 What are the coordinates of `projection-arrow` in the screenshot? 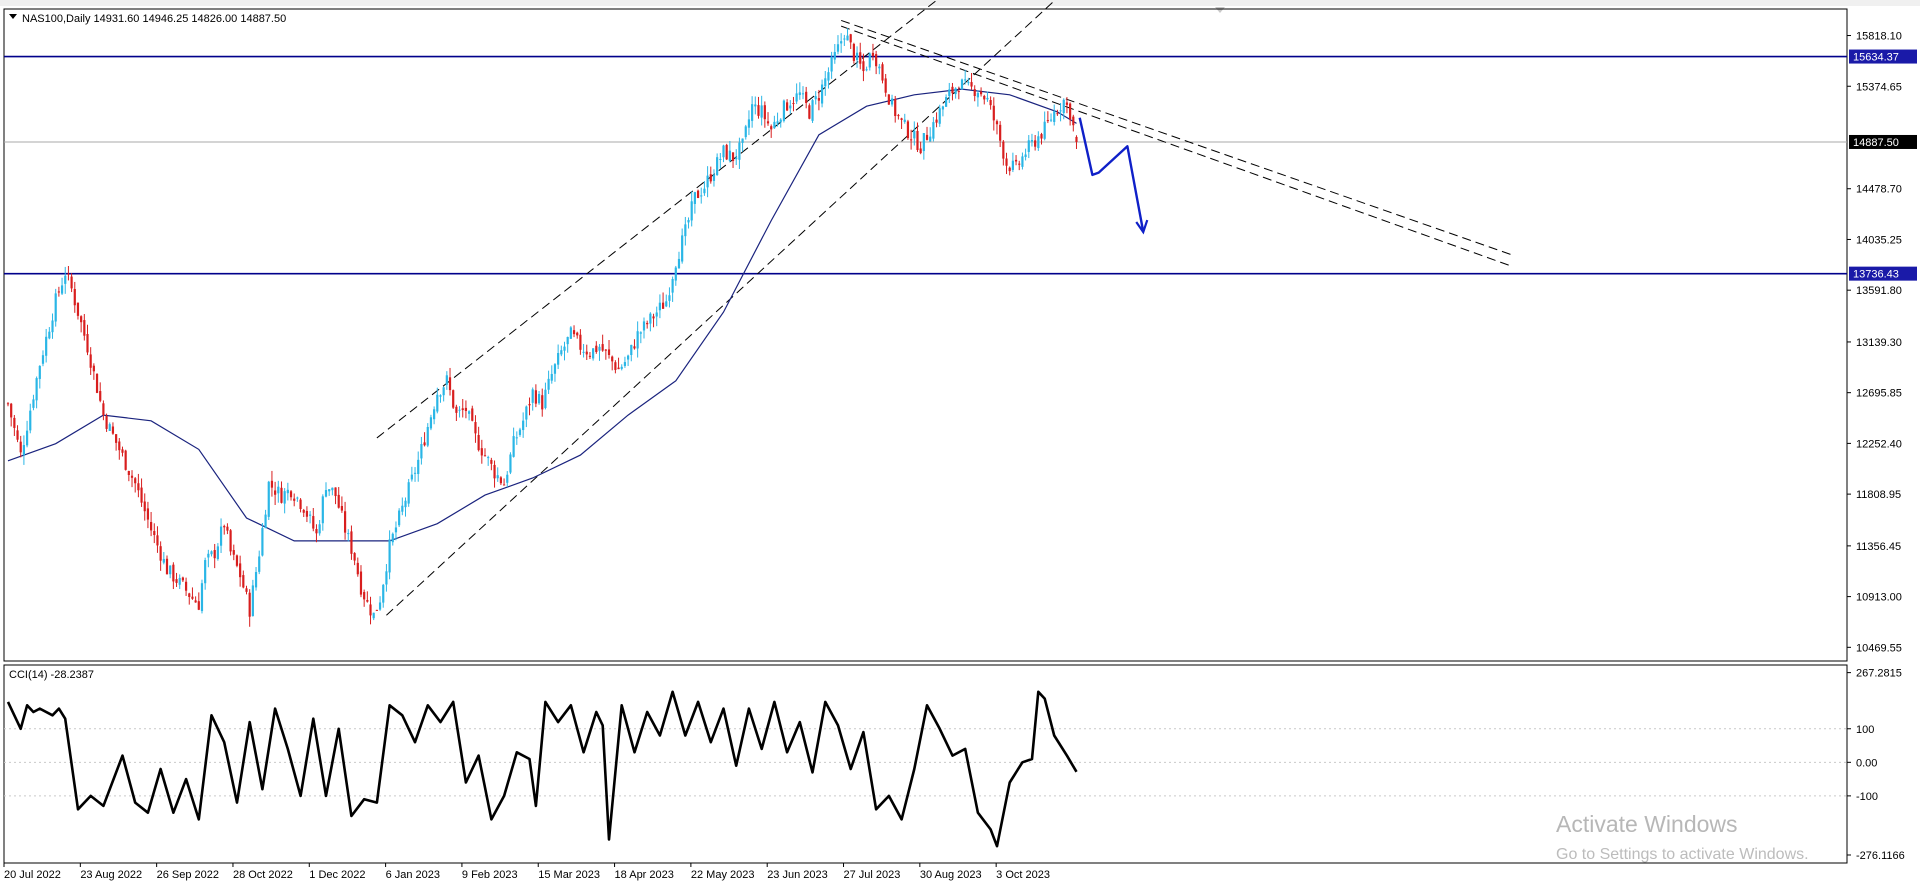 It's located at (1113, 176).